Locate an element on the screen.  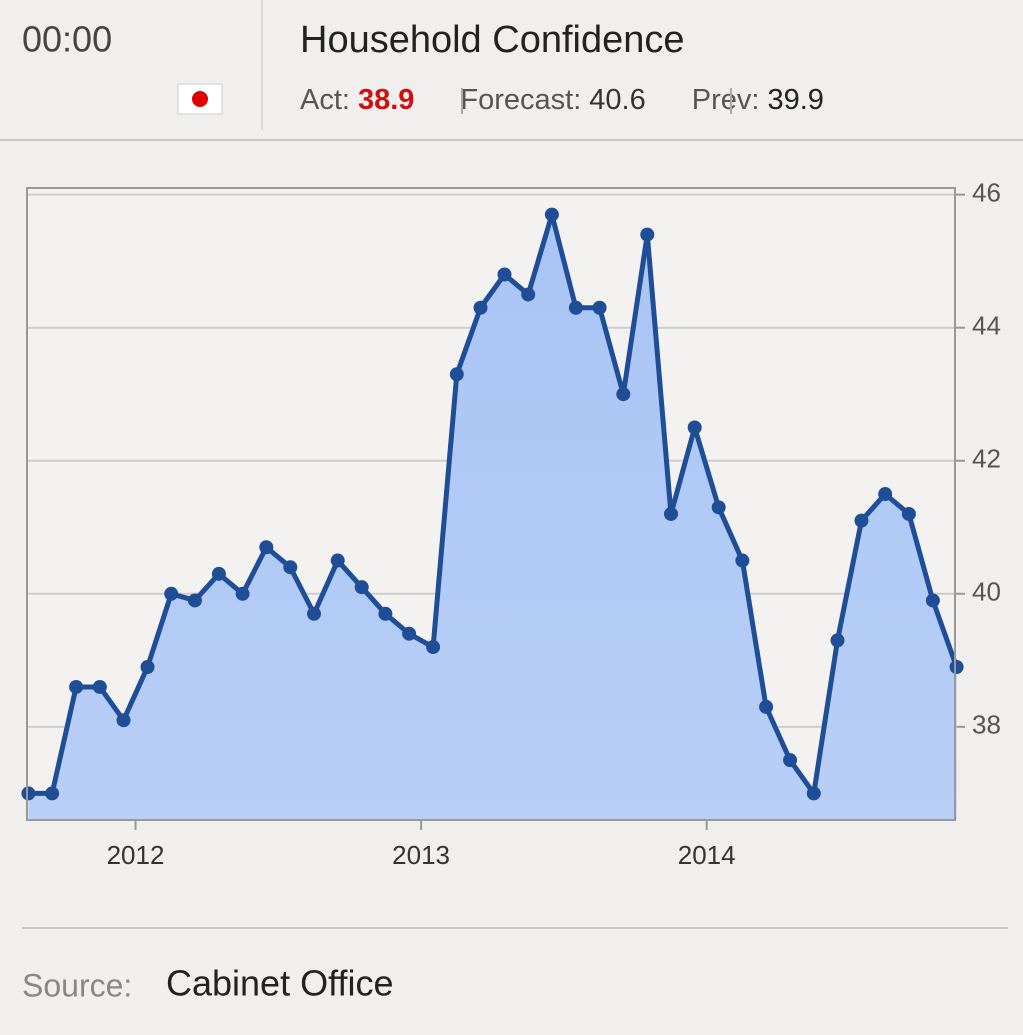
actual-label: Act: is located at coordinates (325, 100).